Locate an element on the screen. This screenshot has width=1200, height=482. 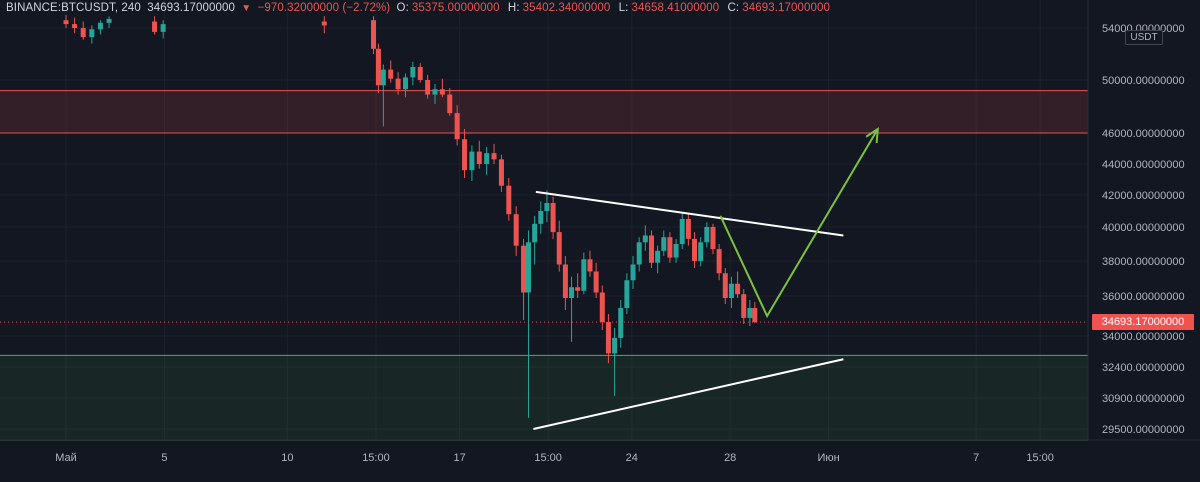
price-tick-label: 34000.00000000 is located at coordinates (1143, 337).